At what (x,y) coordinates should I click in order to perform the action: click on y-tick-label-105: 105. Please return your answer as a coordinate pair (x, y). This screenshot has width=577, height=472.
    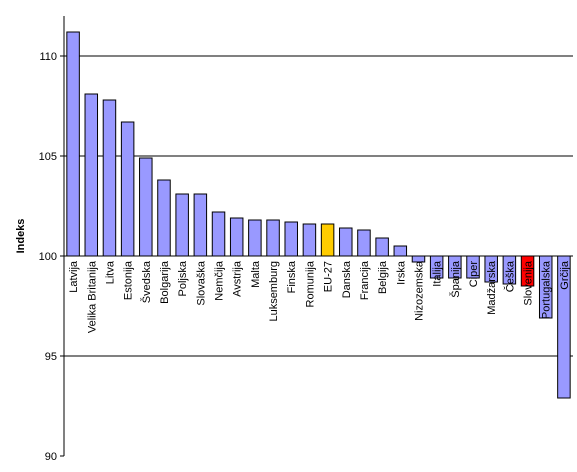
    Looking at the image, I should click on (48, 157).